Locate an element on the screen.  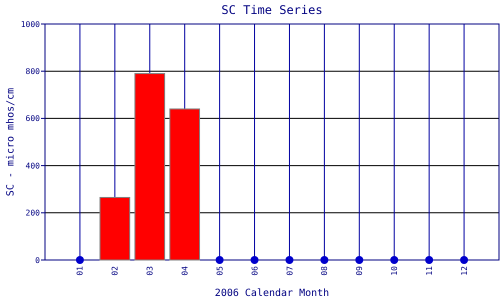
x-tick-label: 10 is located at coordinates (395, 271).